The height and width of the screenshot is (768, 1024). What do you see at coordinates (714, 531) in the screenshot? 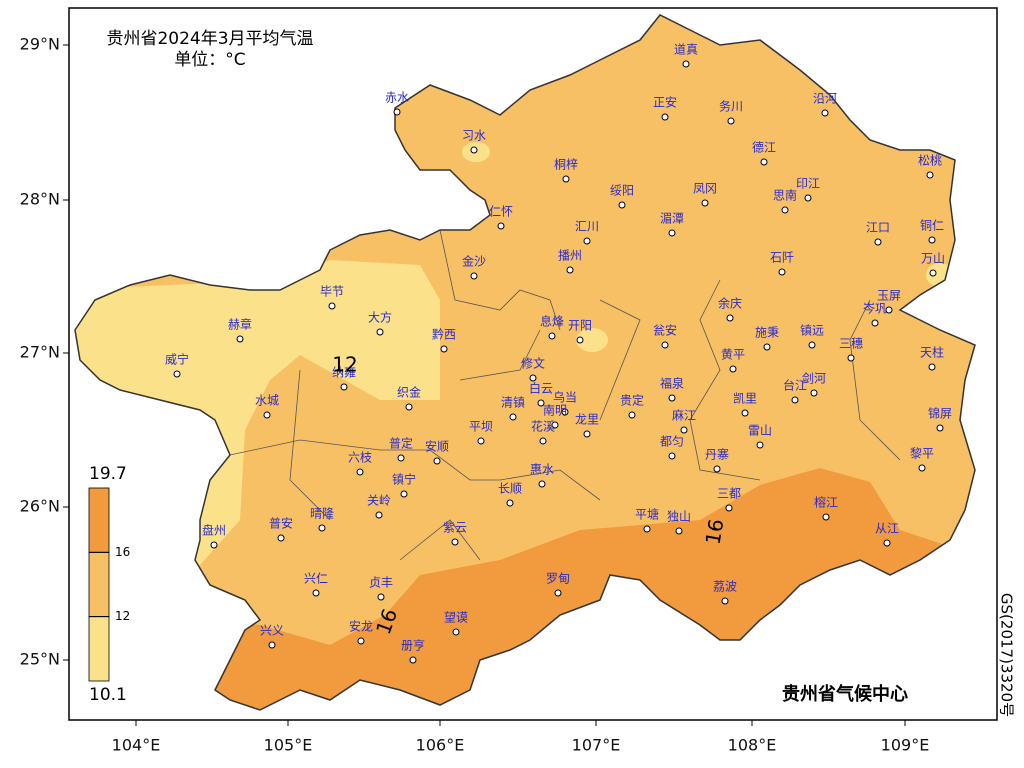
I see `contour-label: 16` at bounding box center [714, 531].